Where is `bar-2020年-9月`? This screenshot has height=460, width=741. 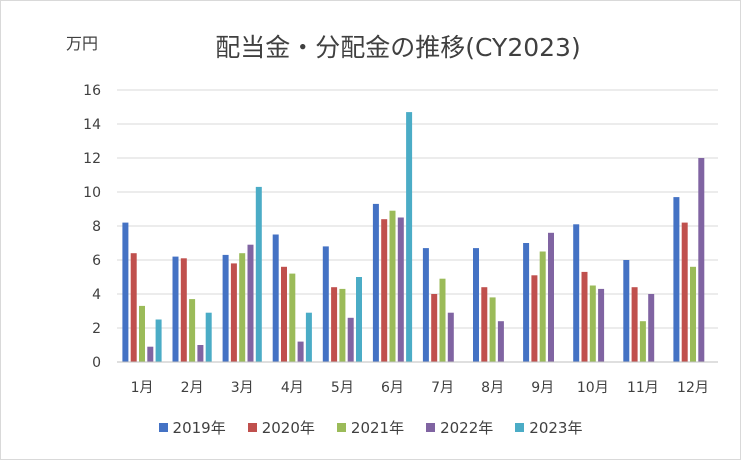
bar-2020年-9月 is located at coordinates (534, 318).